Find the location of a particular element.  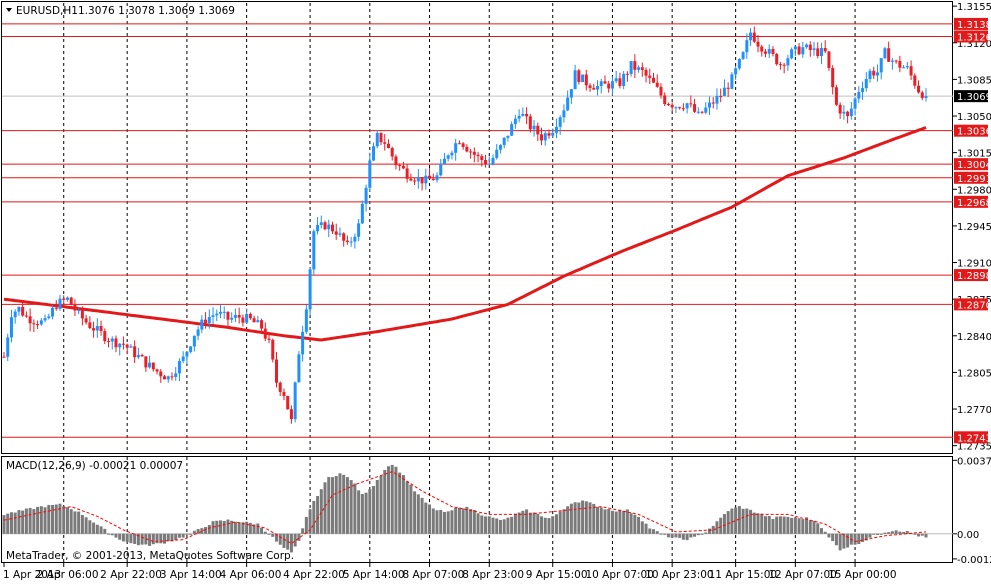

x-tick-label: 4 Apr 22:00 is located at coordinates (314, 575).